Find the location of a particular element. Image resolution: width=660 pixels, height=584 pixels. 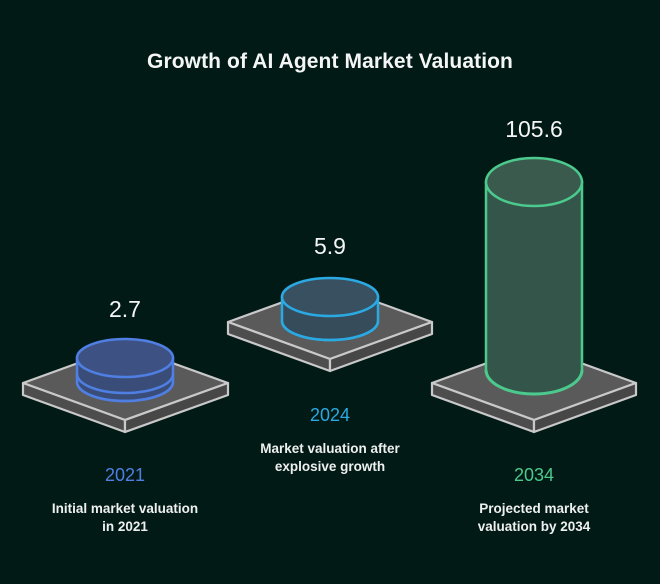

description-2024-line1: Market valuation after is located at coordinates (330, 448).